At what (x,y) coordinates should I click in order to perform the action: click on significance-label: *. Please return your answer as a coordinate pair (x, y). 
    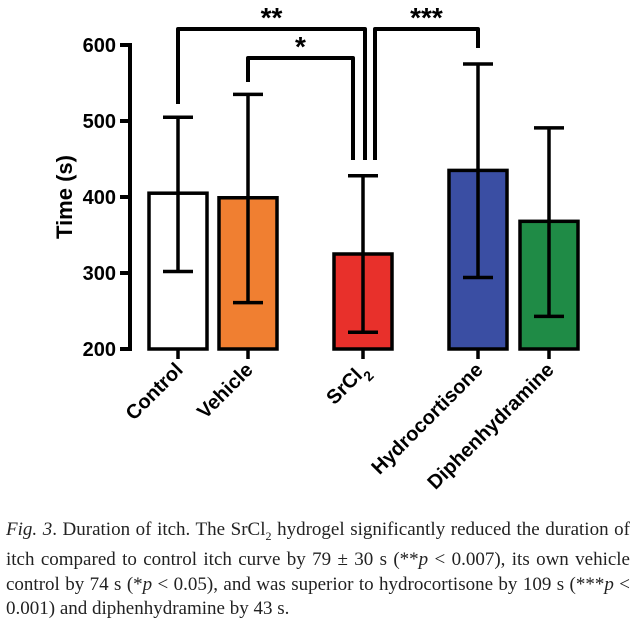
    Looking at the image, I should click on (300, 46).